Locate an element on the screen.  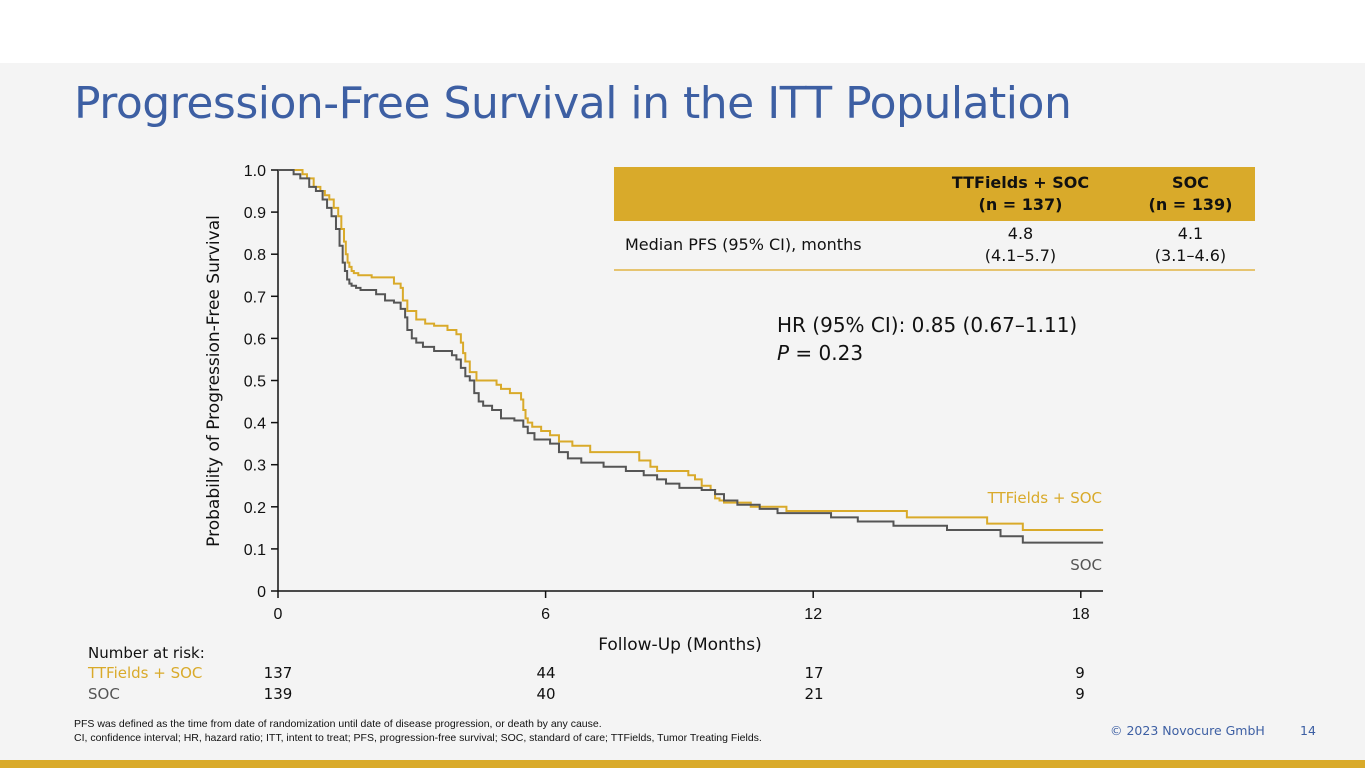
x-tick-label: 18 is located at coordinates (1081, 614).